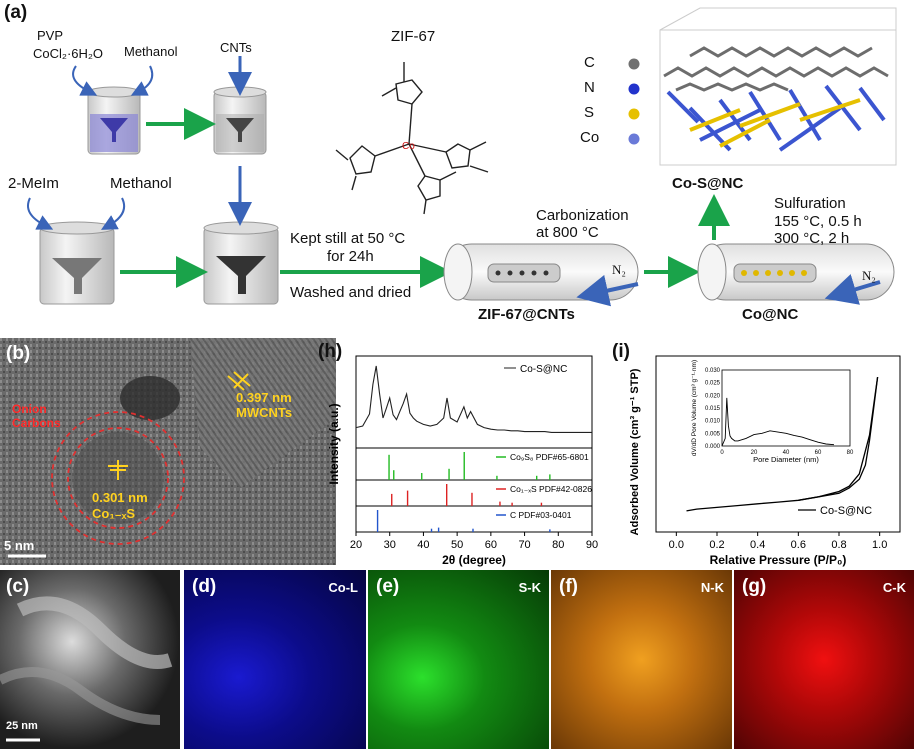 This screenshot has width=914, height=749. What do you see at coordinates (786, 459) in the screenshot?
I see `inset-xlabel: Pore Diameter (nm)` at bounding box center [786, 459].